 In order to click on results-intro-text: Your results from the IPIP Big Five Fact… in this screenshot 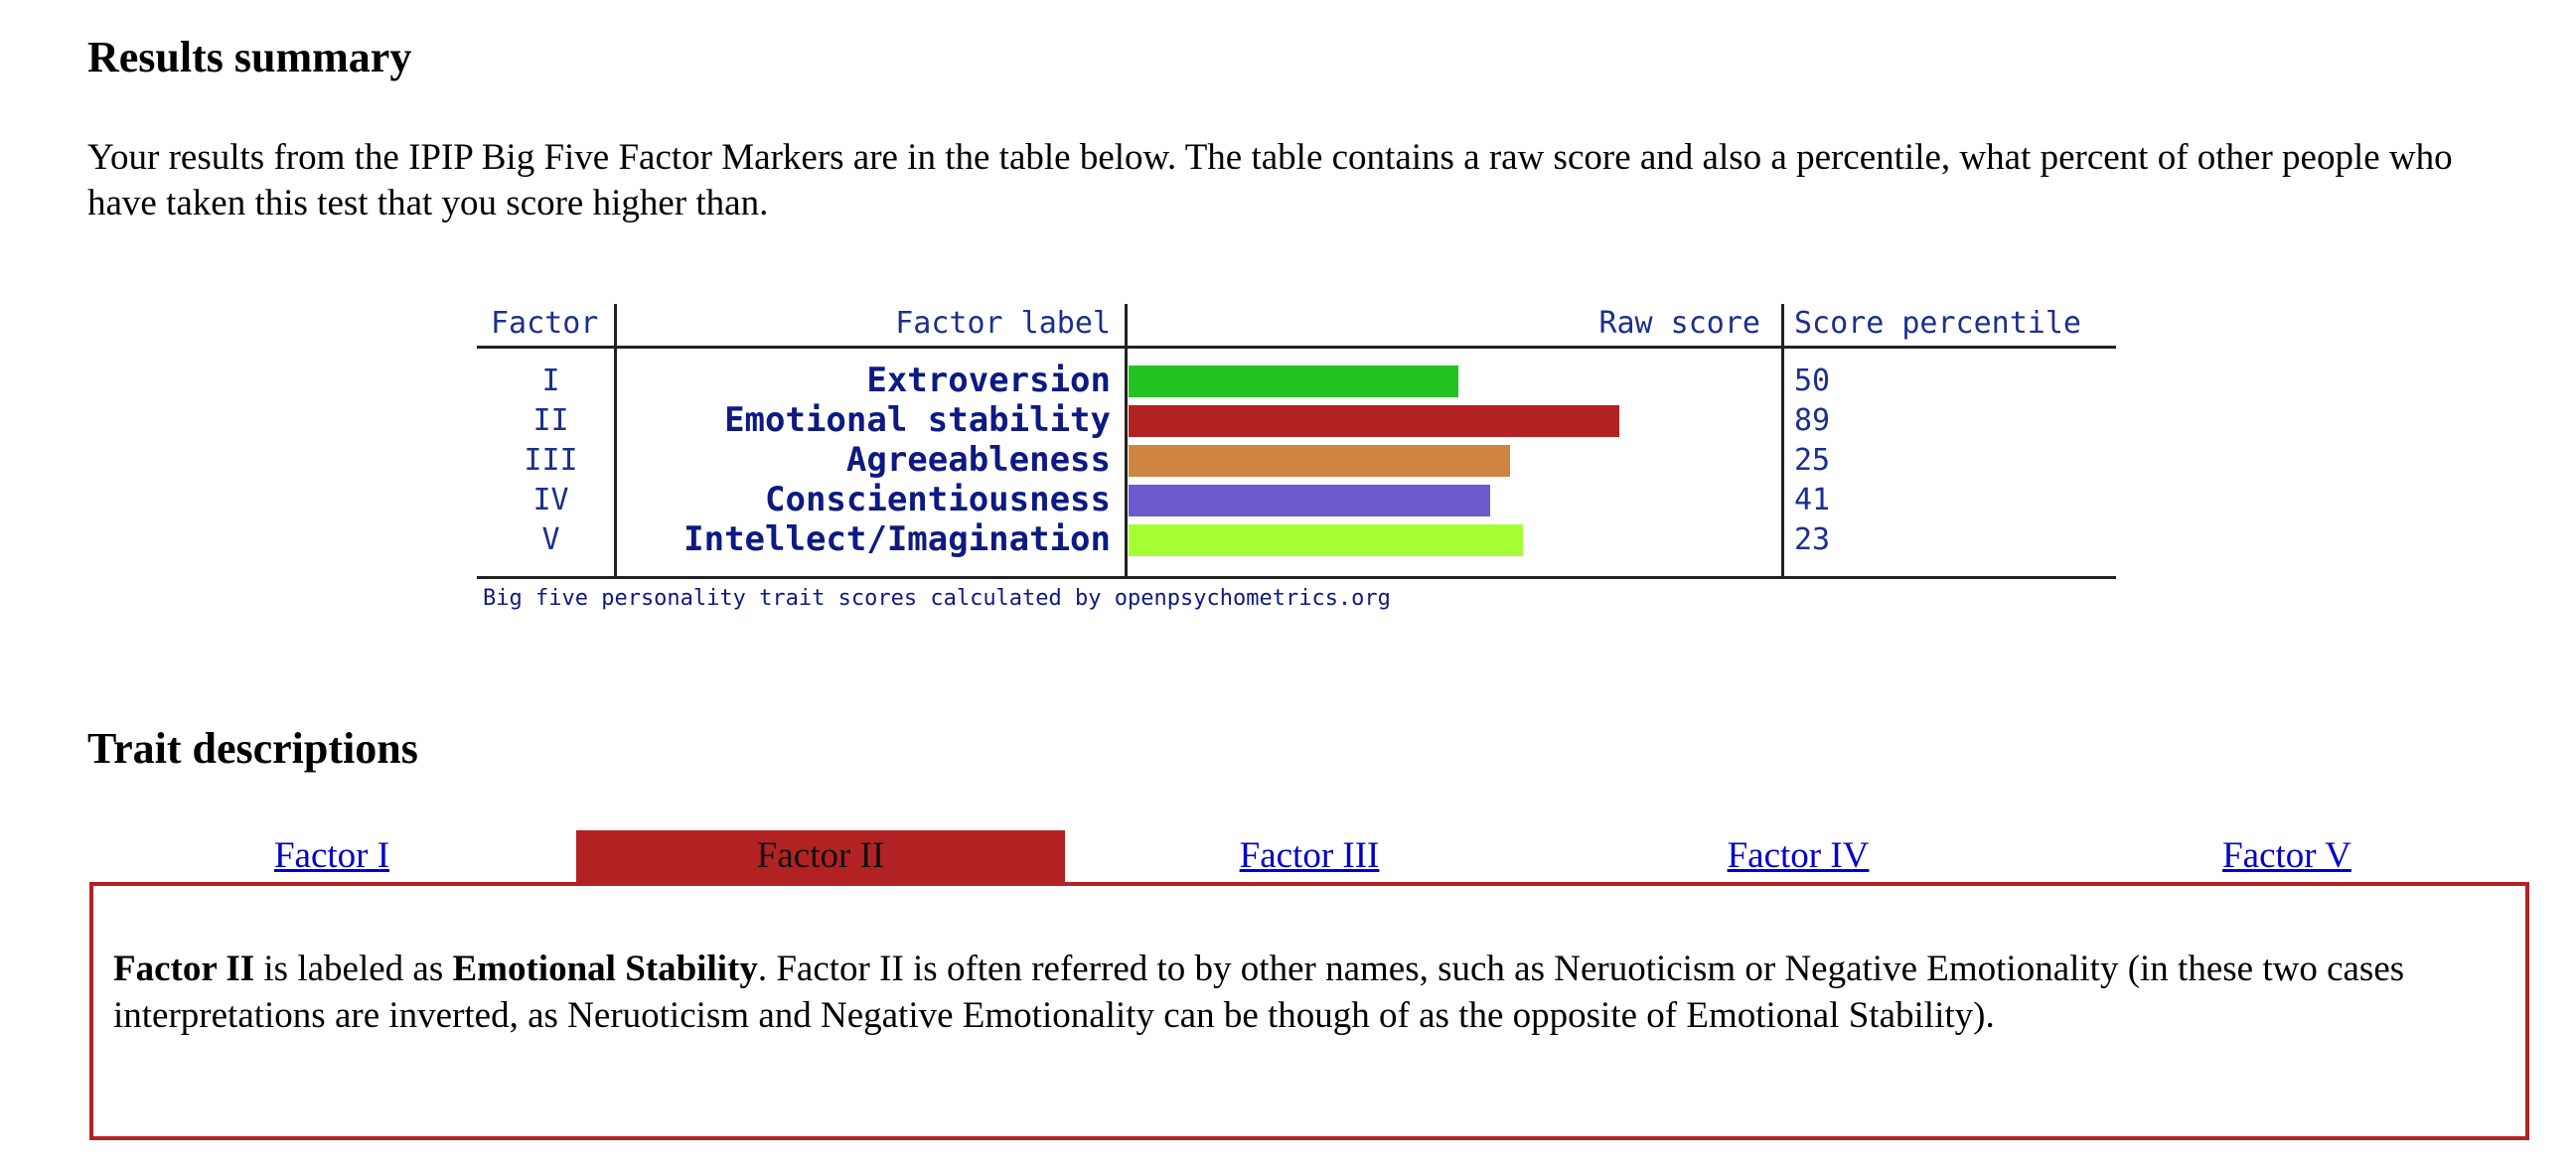, I will do `click(1270, 180)`.